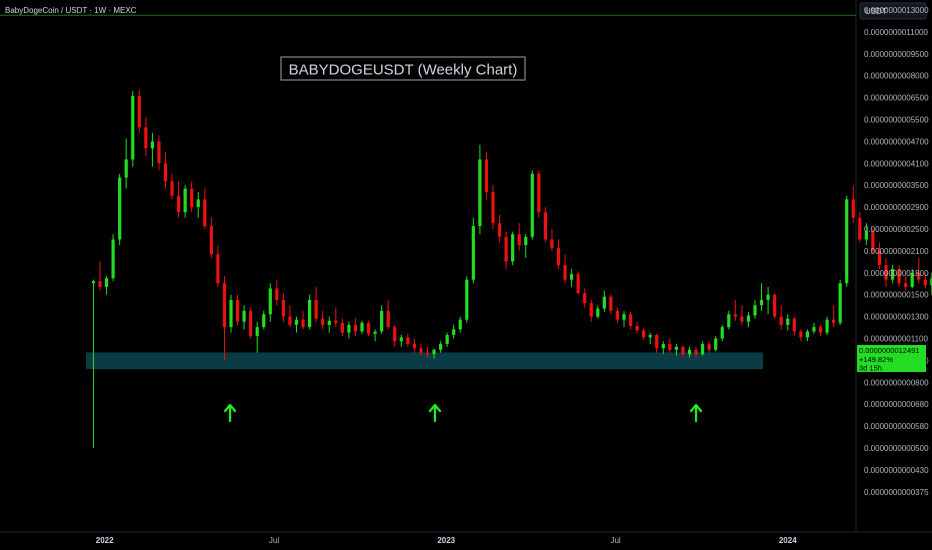  I want to click on currency-badge-box, so click(893, 11).